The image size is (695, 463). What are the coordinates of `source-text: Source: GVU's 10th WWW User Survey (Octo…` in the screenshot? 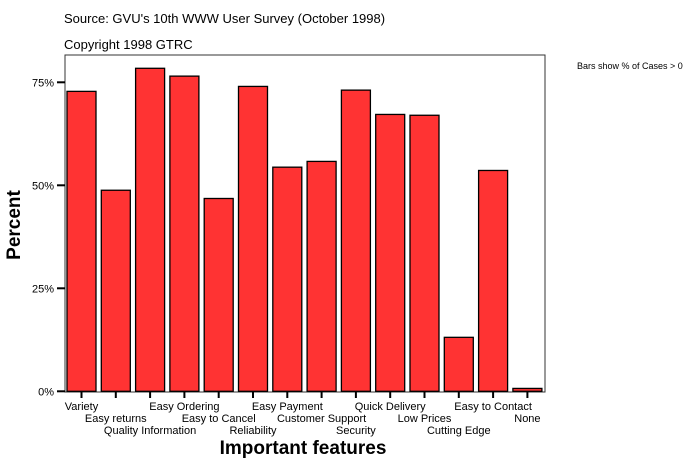 It's located at (224, 18).